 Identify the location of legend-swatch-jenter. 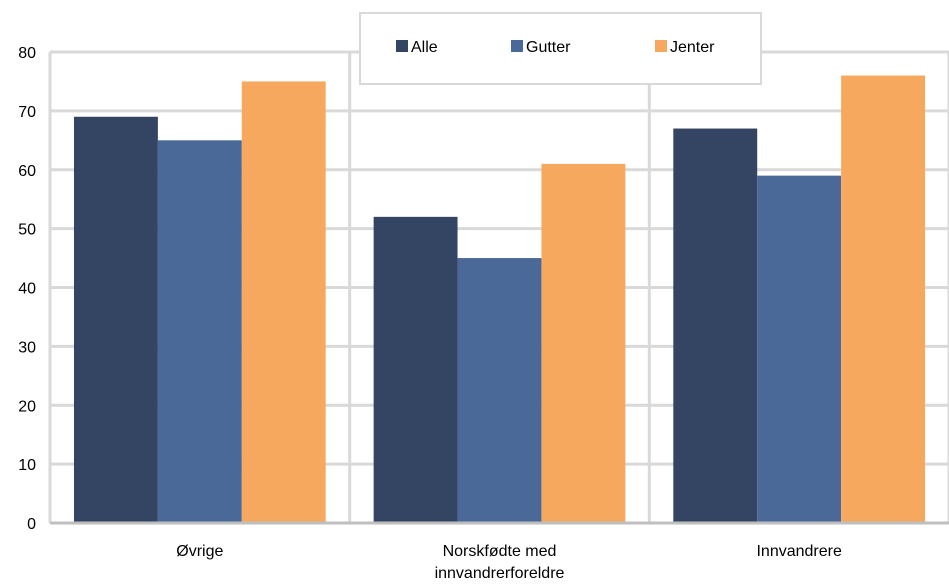
(661, 46).